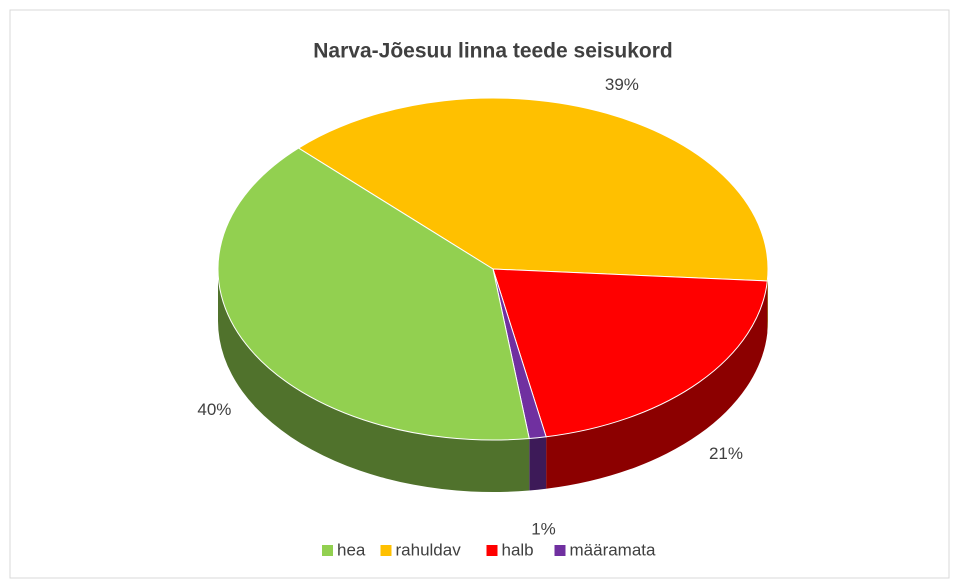  I want to click on chart-title: Narva-Jõesuu linna teede seisukord, so click(492, 51).